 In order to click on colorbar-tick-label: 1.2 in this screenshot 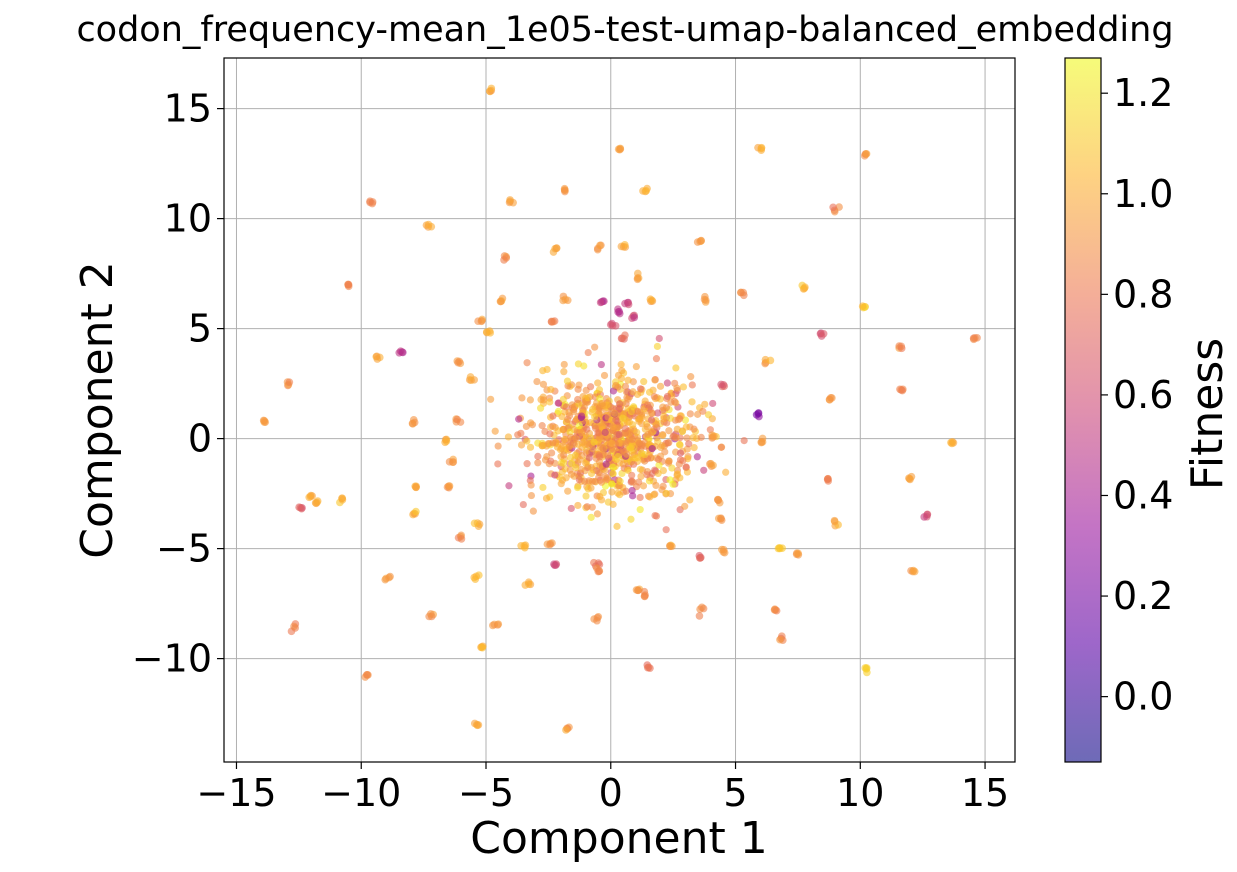, I will do `click(1143, 93)`.